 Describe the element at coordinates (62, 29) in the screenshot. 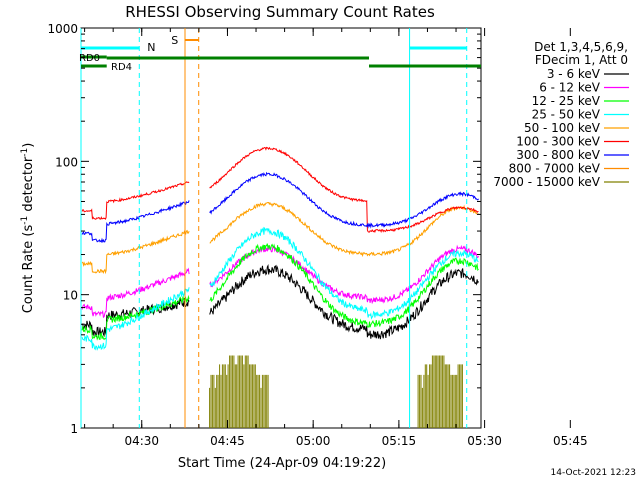

I see `y-tick-label: 1000` at that location.